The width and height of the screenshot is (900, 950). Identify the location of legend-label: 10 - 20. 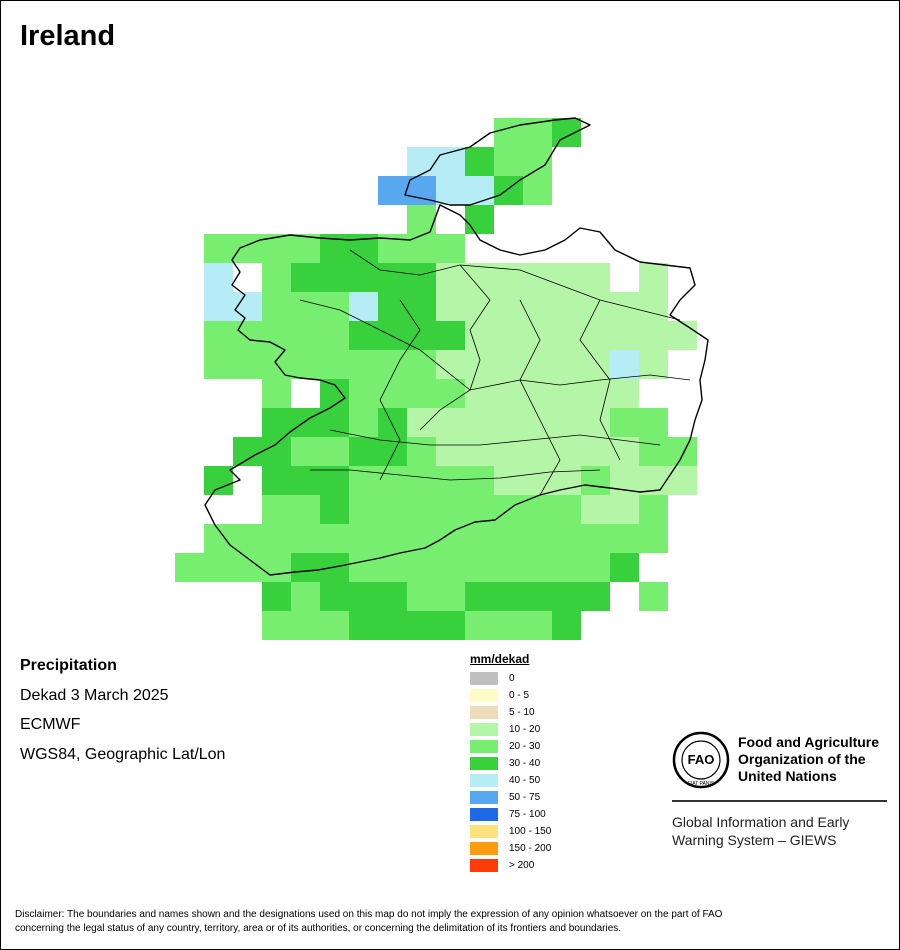
(525, 729).